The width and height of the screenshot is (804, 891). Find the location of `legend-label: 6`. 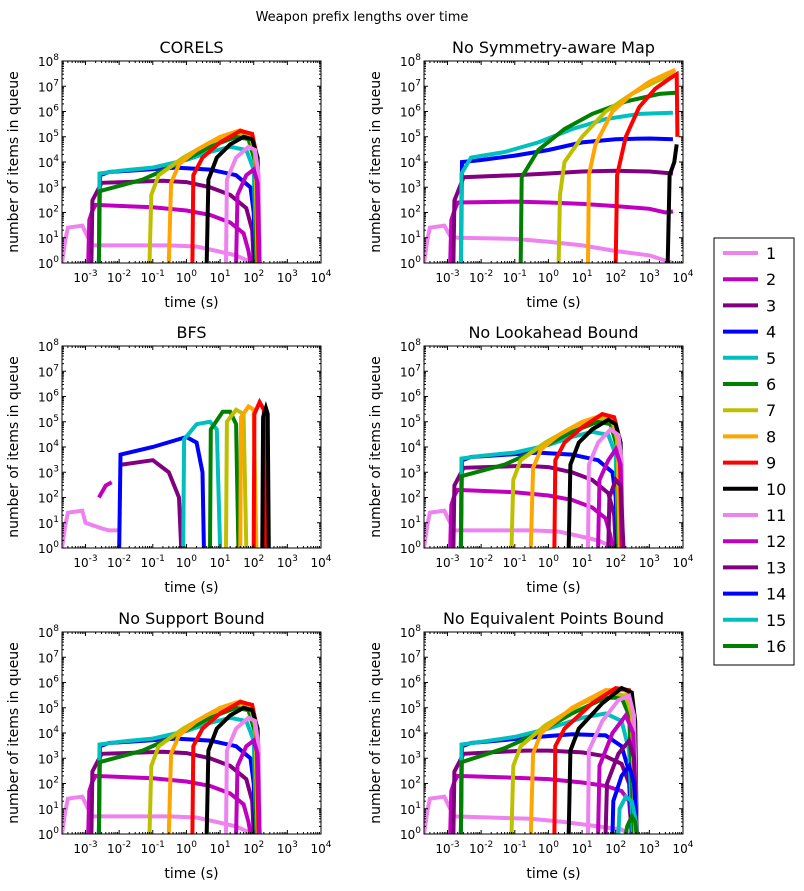

legend-label: 6 is located at coordinates (771, 384).